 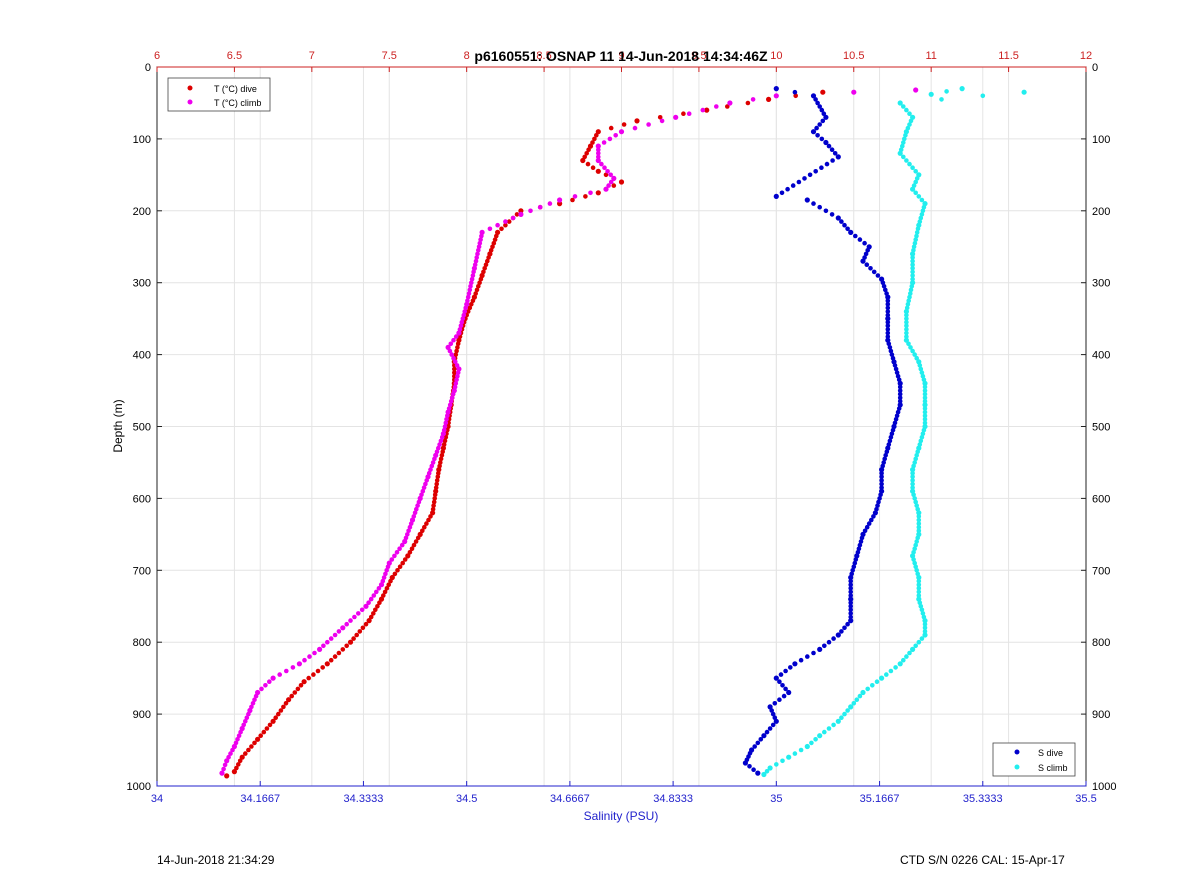 What do you see at coordinates (1085, 799) in the screenshot?
I see `salinity-tick-label: 35.5` at bounding box center [1085, 799].